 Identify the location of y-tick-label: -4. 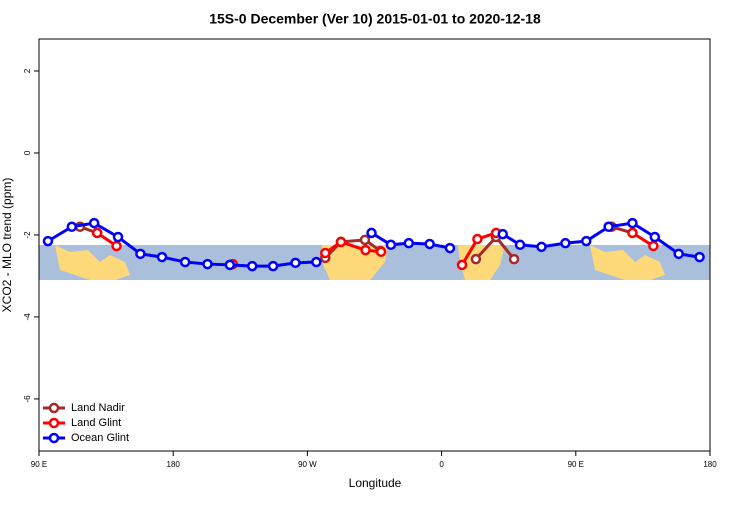
(27, 317).